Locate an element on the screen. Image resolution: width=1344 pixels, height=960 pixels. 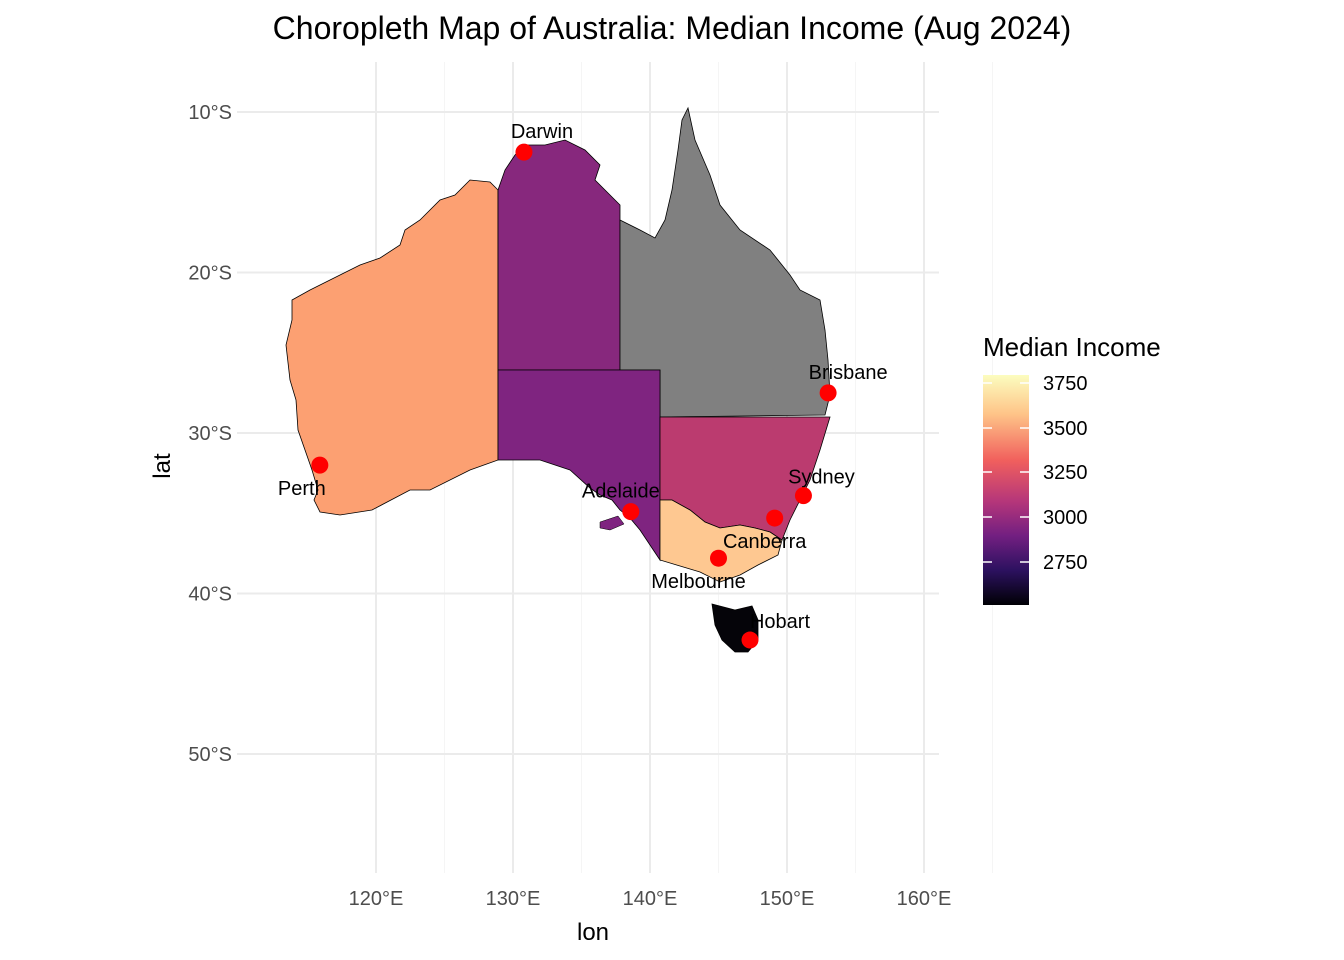
legend: Median Income 3750 3500 3250 3000 2750 is located at coordinates (1072, 468).